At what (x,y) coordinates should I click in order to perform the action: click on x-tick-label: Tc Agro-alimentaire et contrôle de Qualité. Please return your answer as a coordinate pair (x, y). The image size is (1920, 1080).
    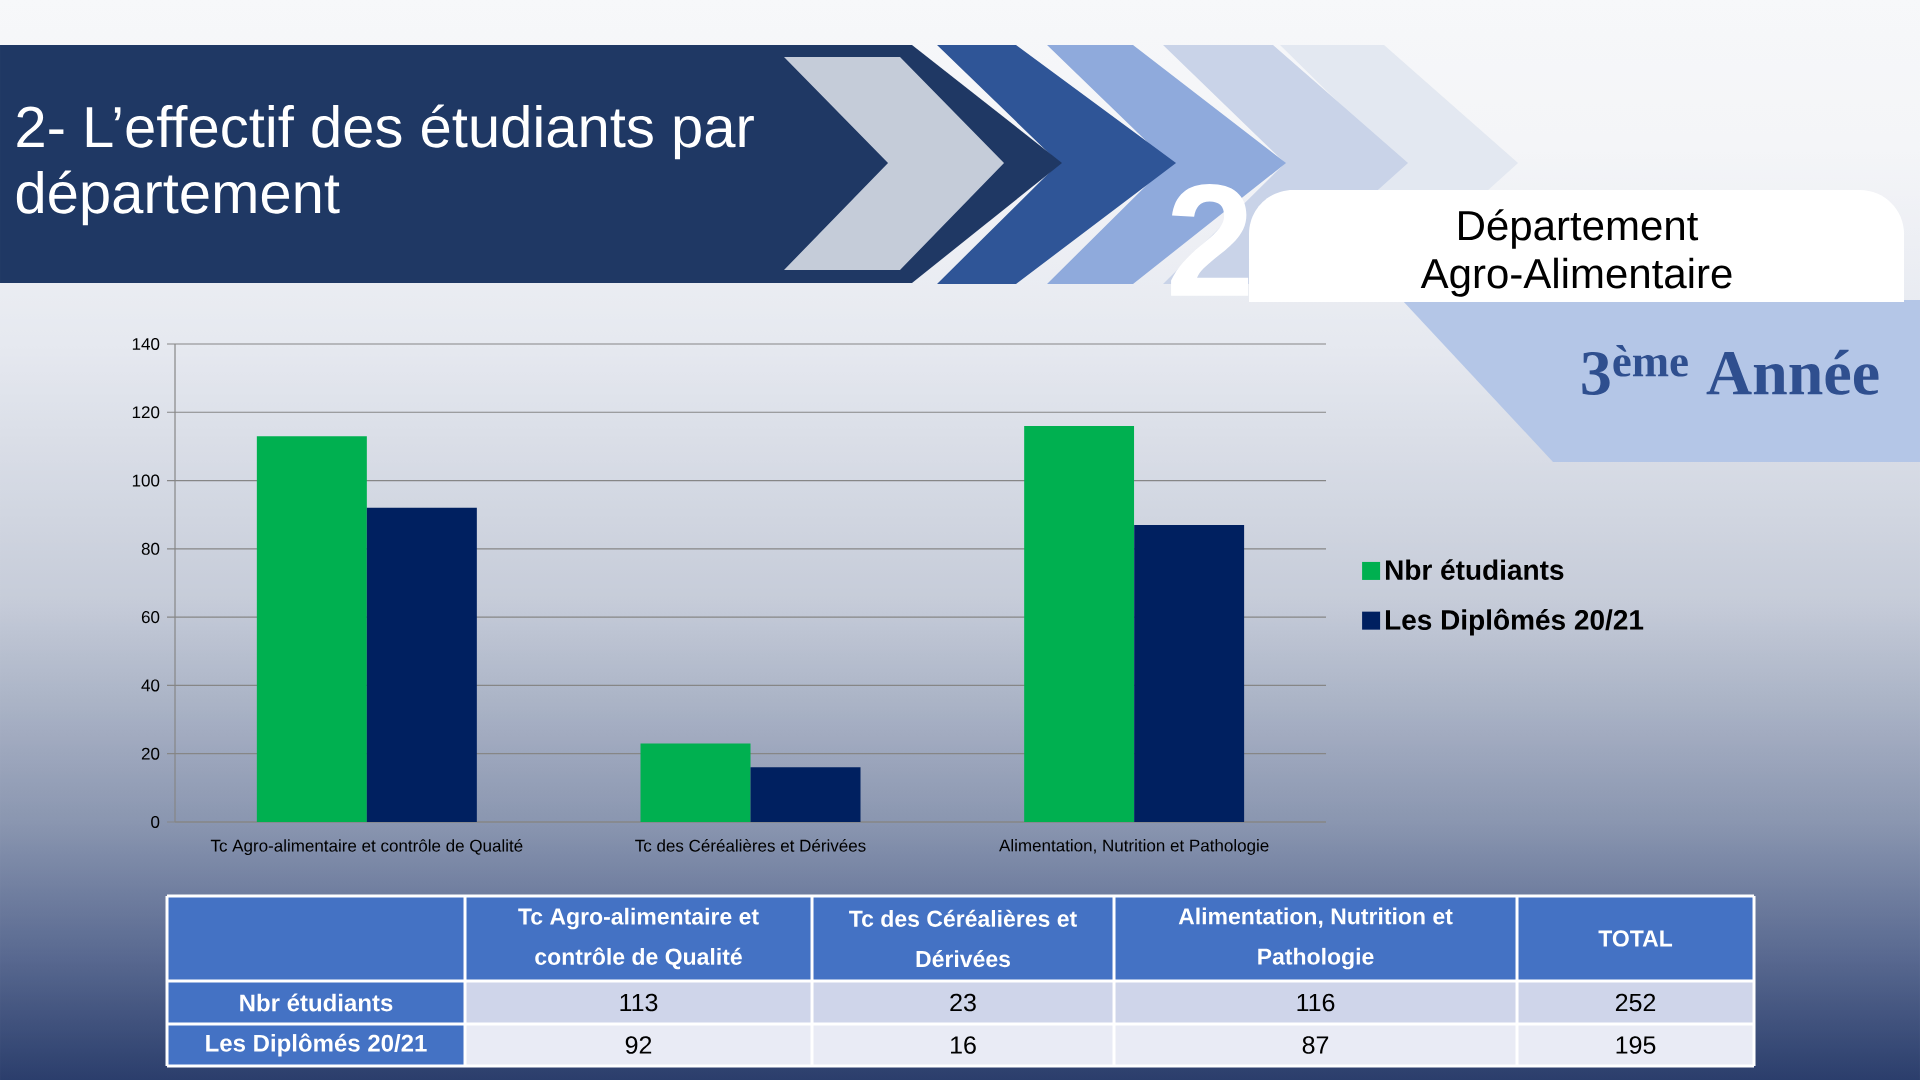
    Looking at the image, I should click on (366, 847).